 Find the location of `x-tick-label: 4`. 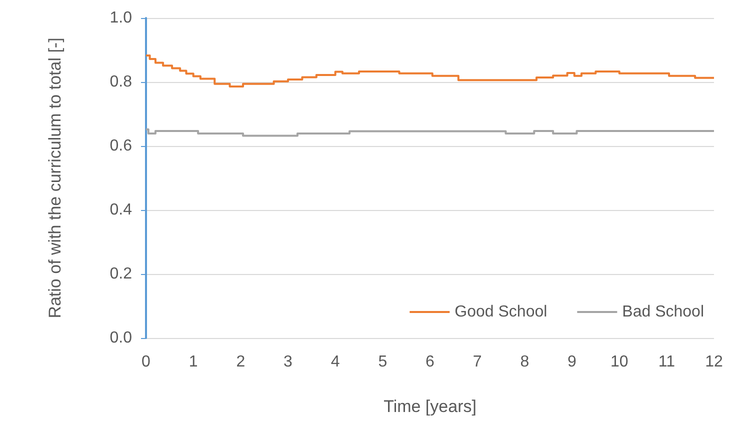

x-tick-label: 4 is located at coordinates (335, 362).